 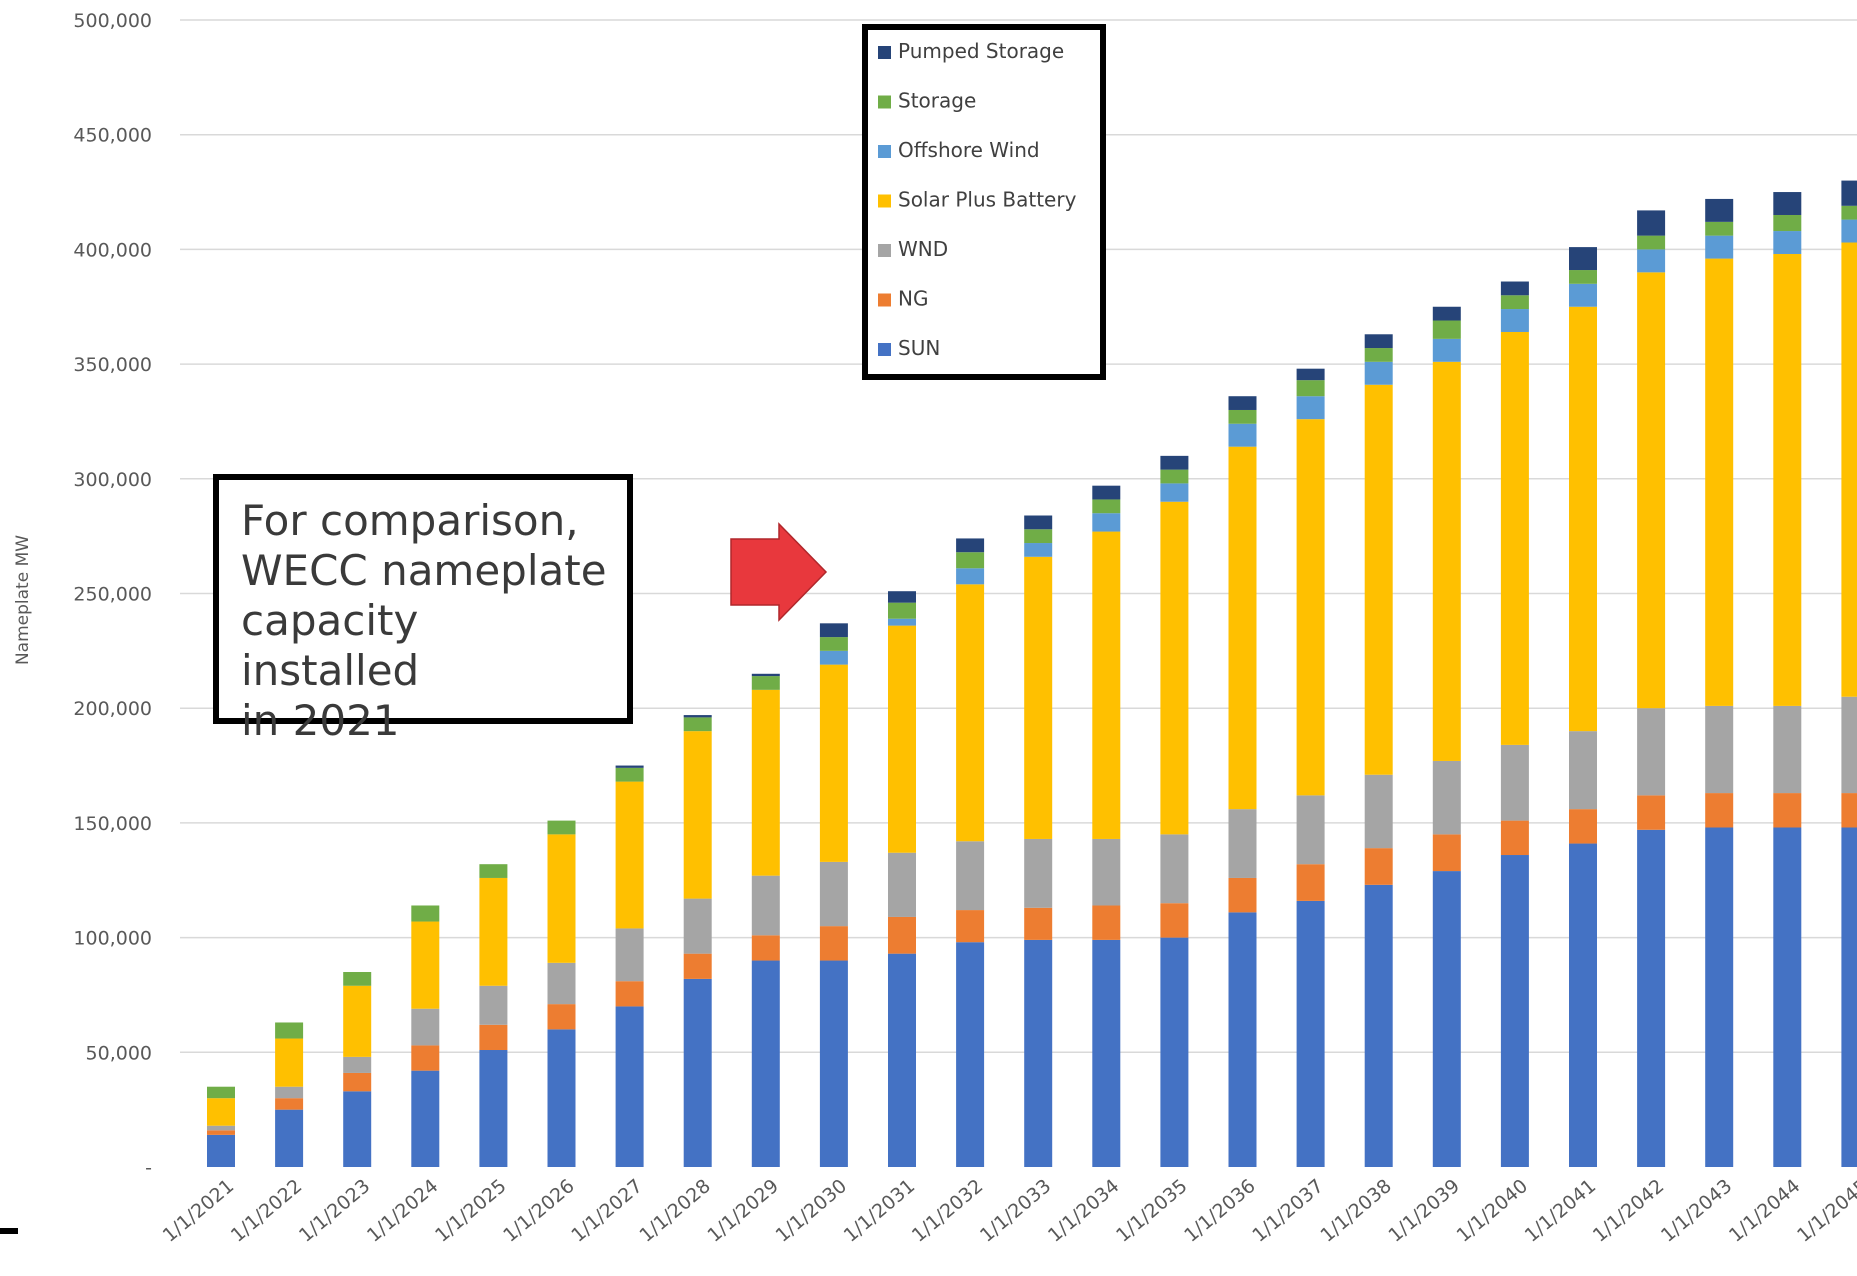 I want to click on legend-label: Offshore Wind, so click(x=969, y=150).